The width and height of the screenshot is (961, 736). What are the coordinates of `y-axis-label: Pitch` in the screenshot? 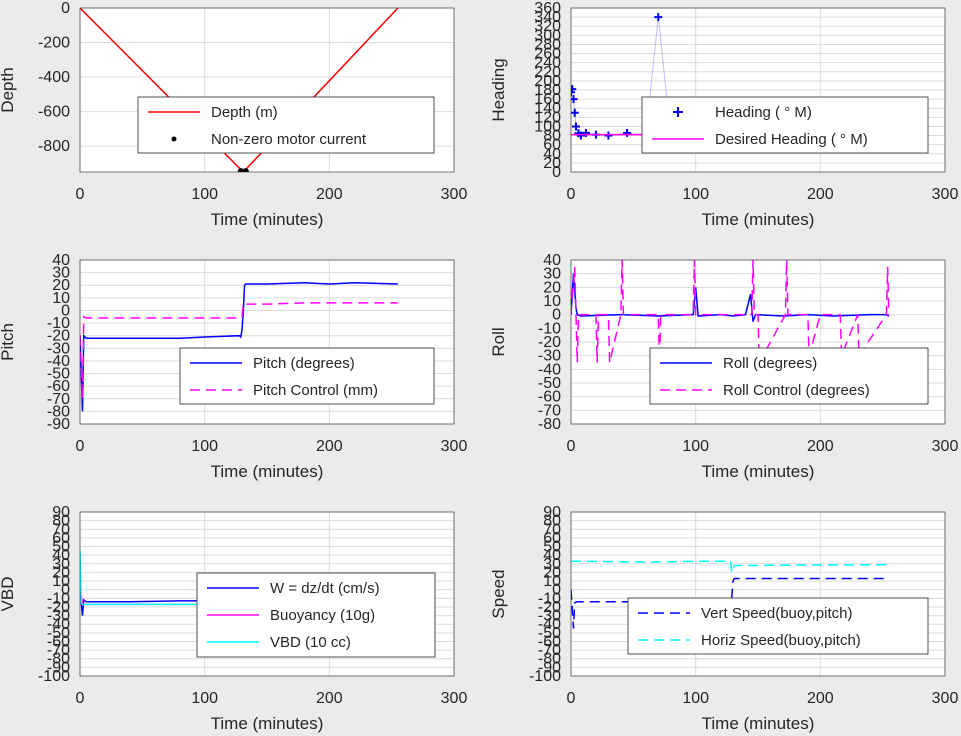 It's located at (8, 342).